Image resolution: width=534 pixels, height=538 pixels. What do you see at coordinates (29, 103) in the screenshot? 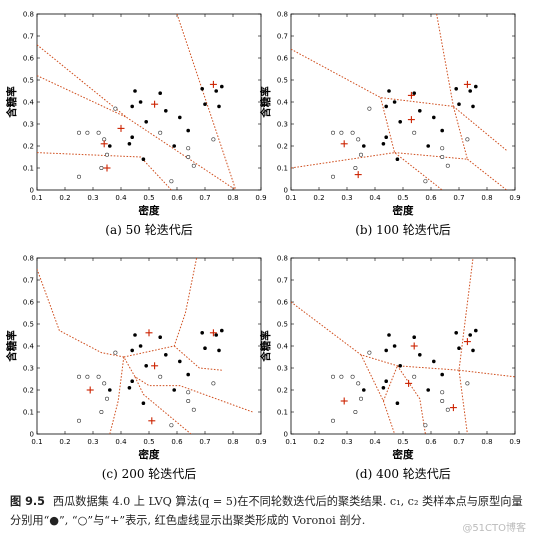
I see `y-tick-label: 0.4` at bounding box center [29, 103].